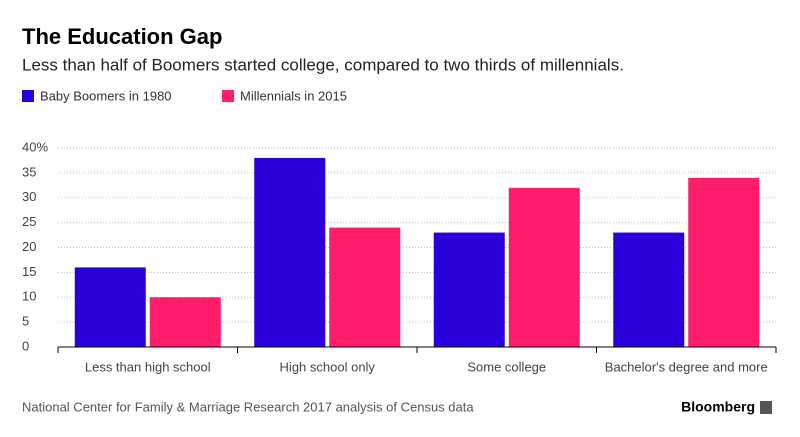 The image size is (800, 437). Describe the element at coordinates (25, 321) in the screenshot. I see `y-tick-label: 5` at that location.